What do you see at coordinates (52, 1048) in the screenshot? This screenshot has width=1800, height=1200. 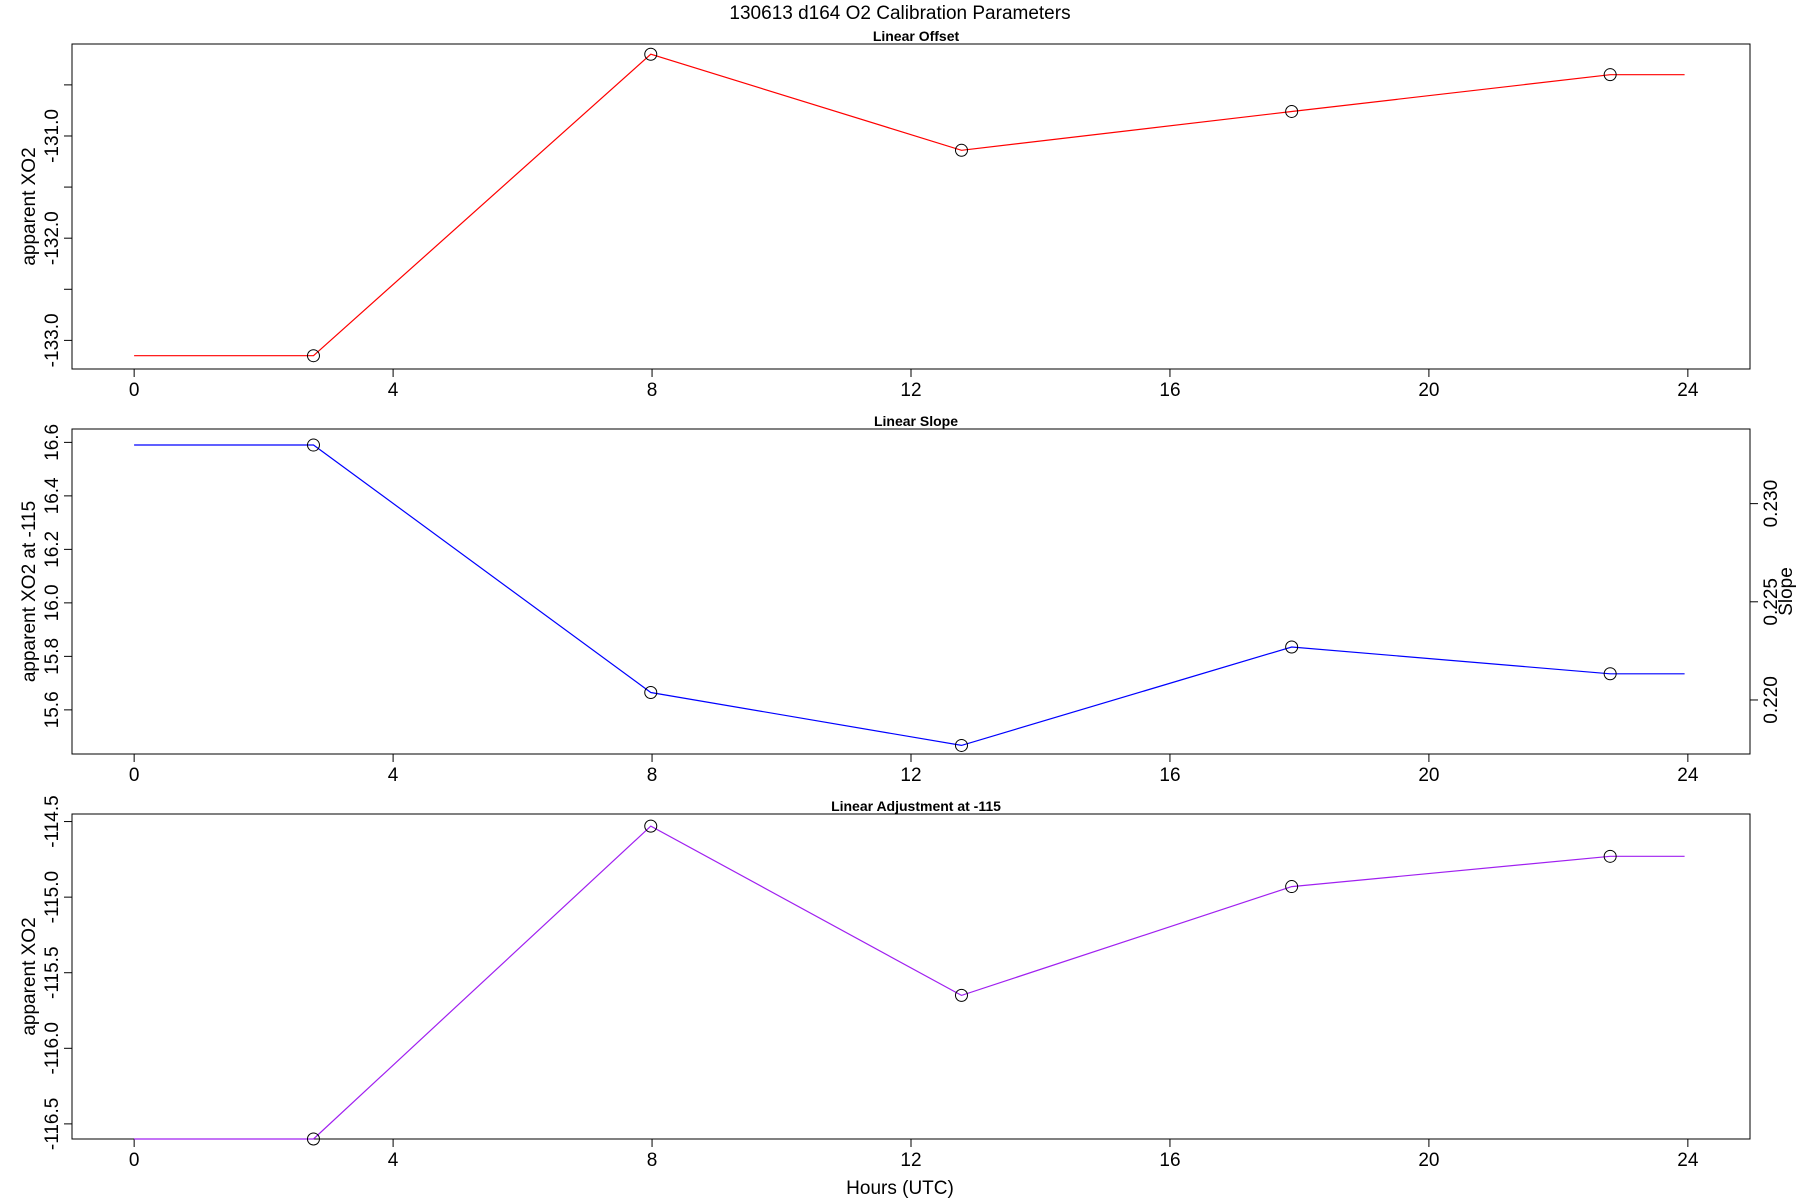 I see `y-tick-label: -116.0` at bounding box center [52, 1048].